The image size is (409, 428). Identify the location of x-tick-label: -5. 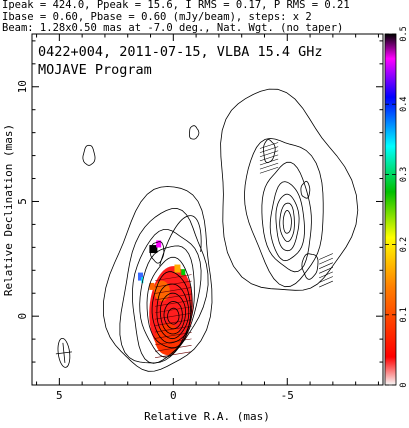
(287, 395).